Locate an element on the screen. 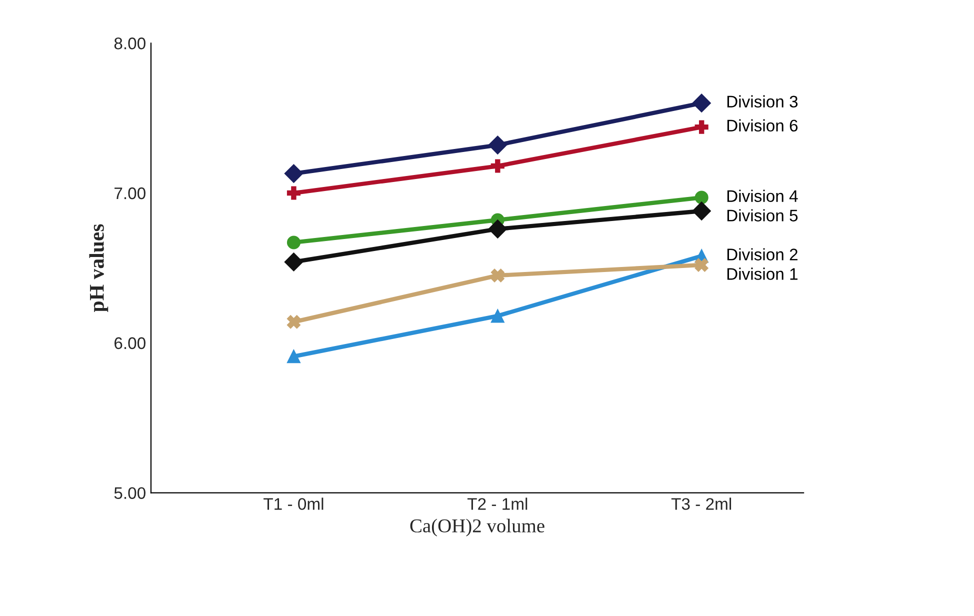 The height and width of the screenshot is (616, 974). series-label: Division 2 is located at coordinates (762, 254).